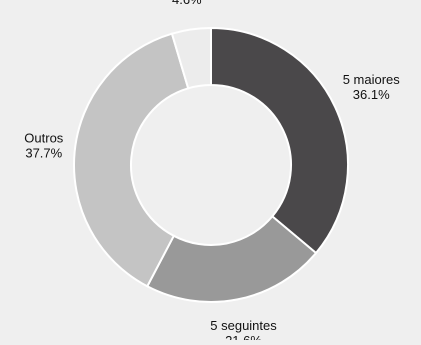  Describe the element at coordinates (187, 3) in the screenshot. I see `slice-value-caixa: 4.6%` at that location.